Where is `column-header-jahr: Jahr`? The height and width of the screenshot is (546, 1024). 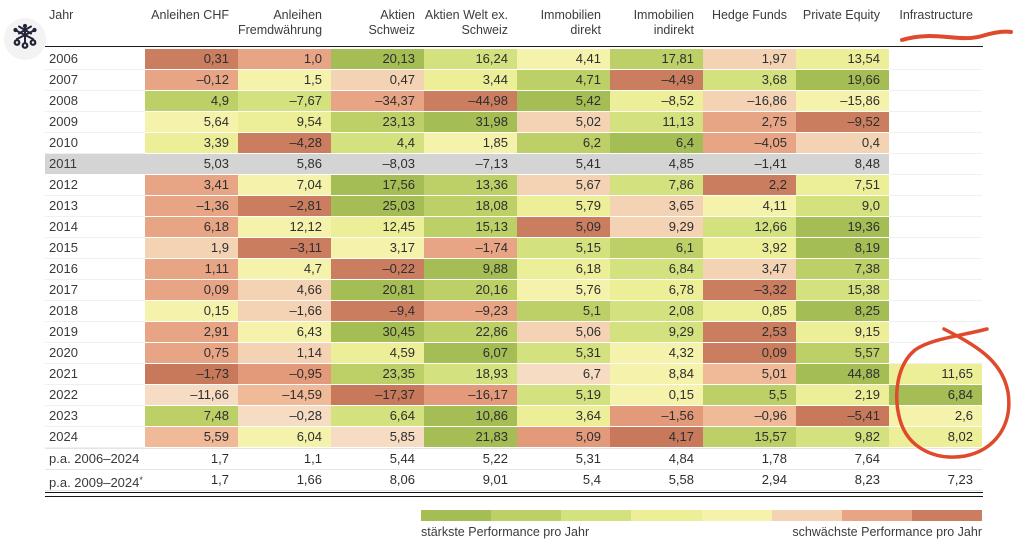 column-header-jahr: Jahr is located at coordinates (61, 15).